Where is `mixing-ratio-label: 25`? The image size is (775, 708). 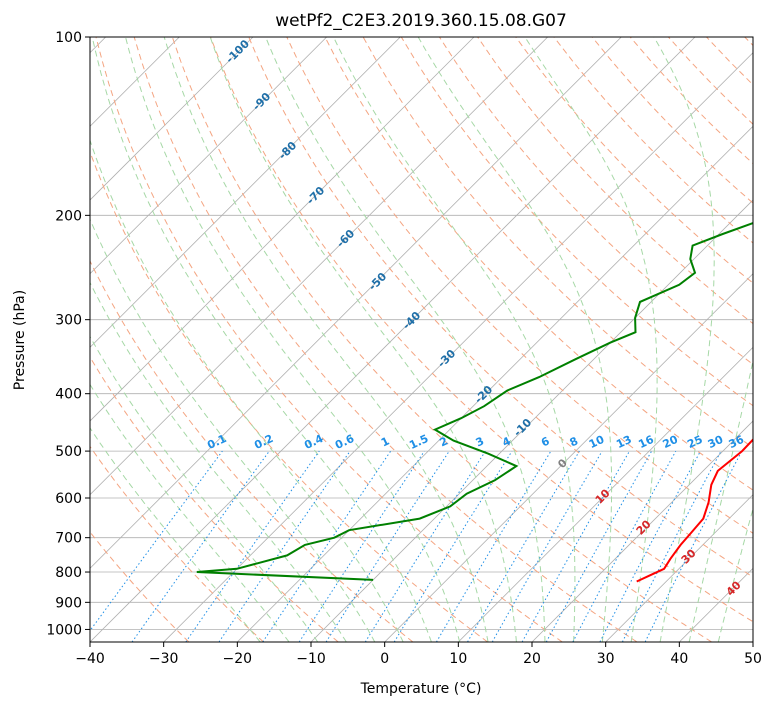
mixing-ratio-label: 25 is located at coordinates (694, 442).